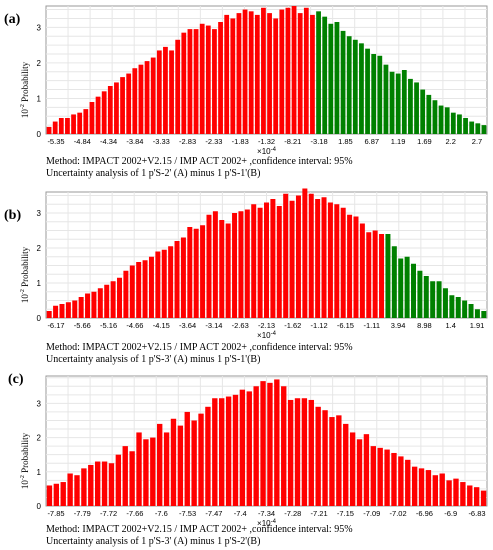  I want to click on panel-label: (b), so click(13, 215).